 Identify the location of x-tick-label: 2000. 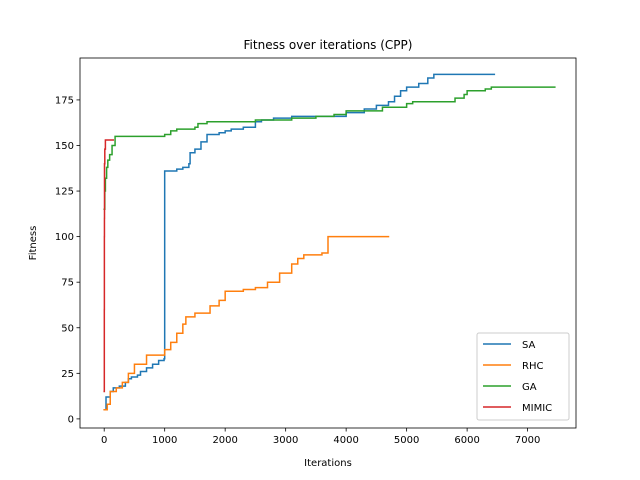
(224, 440).